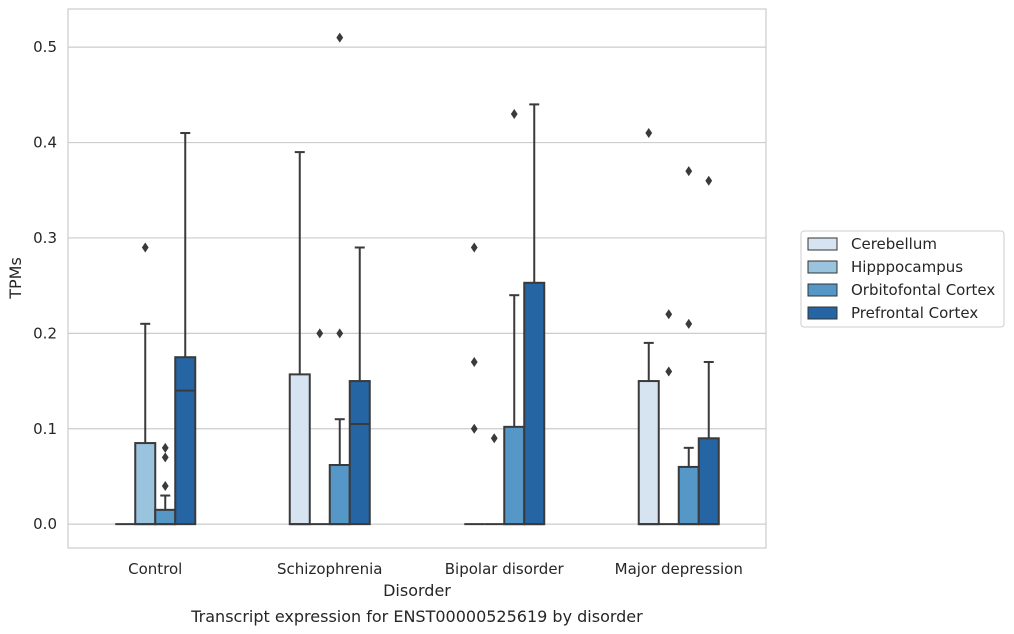  I want to click on legend-swatch-cerebellum, so click(822, 244).